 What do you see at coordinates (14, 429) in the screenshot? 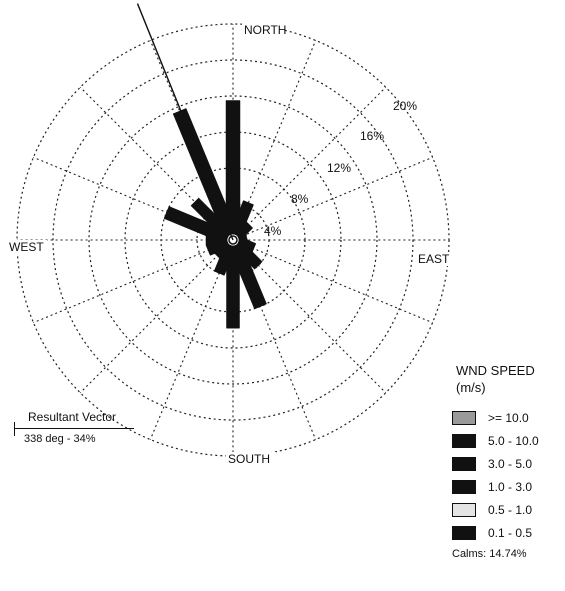
I see `resultant-tick` at bounding box center [14, 429].